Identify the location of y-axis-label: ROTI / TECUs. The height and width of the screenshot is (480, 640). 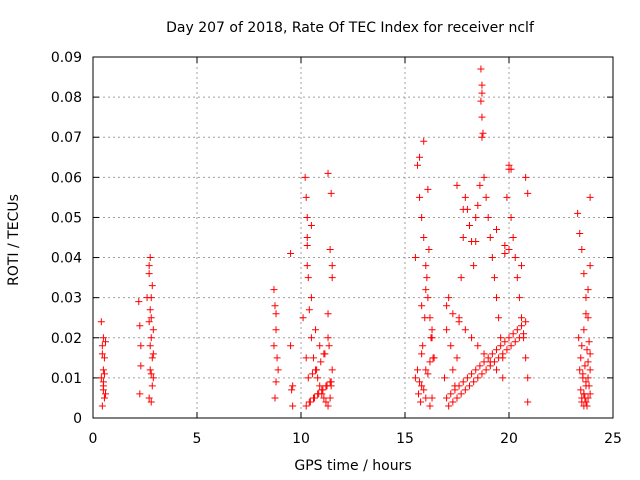
(14, 240).